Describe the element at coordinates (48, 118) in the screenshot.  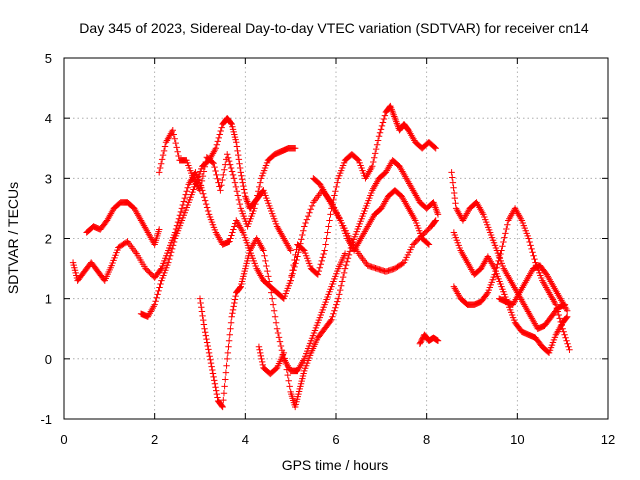
I see `y-tick-label: 4` at that location.